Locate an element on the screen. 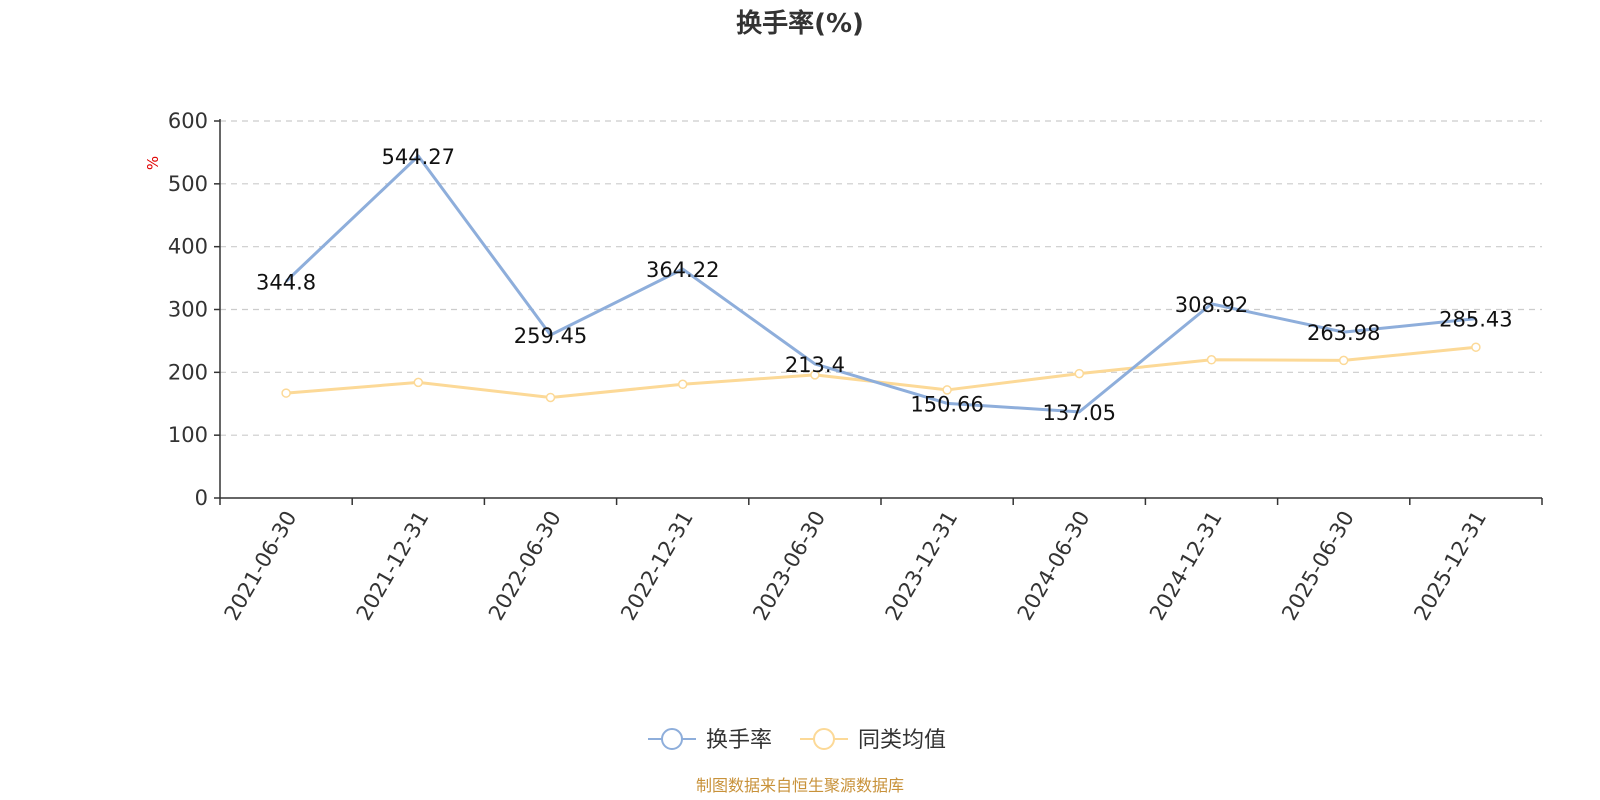 The width and height of the screenshot is (1600, 800). y-tick-label: 200 is located at coordinates (188, 372).